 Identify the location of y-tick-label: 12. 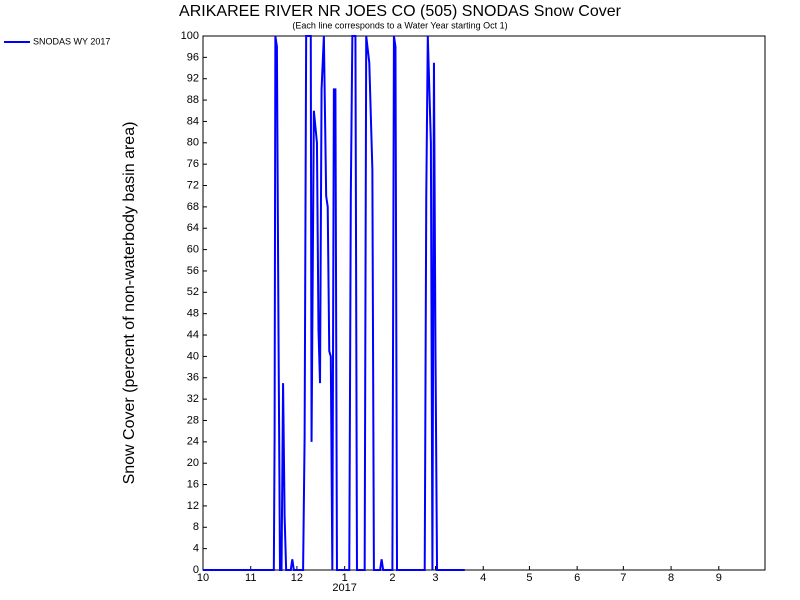
(193, 506).